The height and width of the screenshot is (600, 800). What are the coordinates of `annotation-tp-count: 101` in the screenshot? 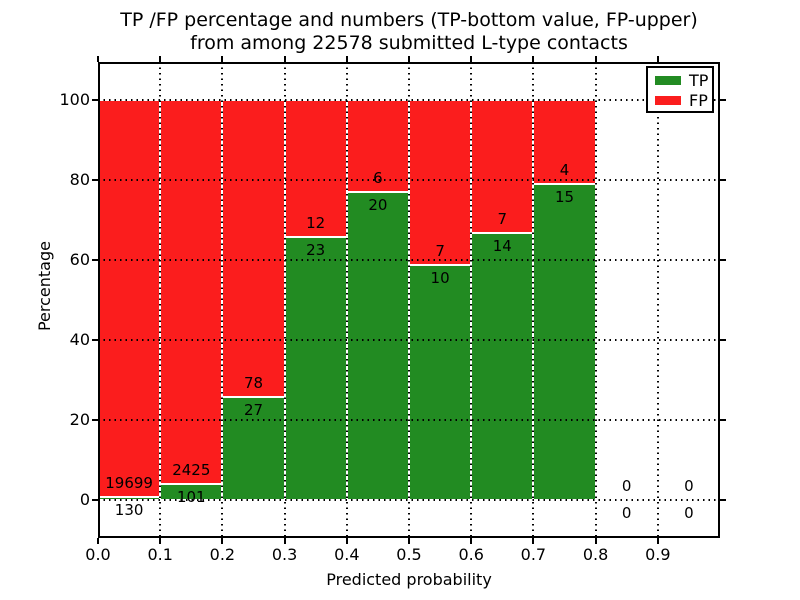 It's located at (191, 497).